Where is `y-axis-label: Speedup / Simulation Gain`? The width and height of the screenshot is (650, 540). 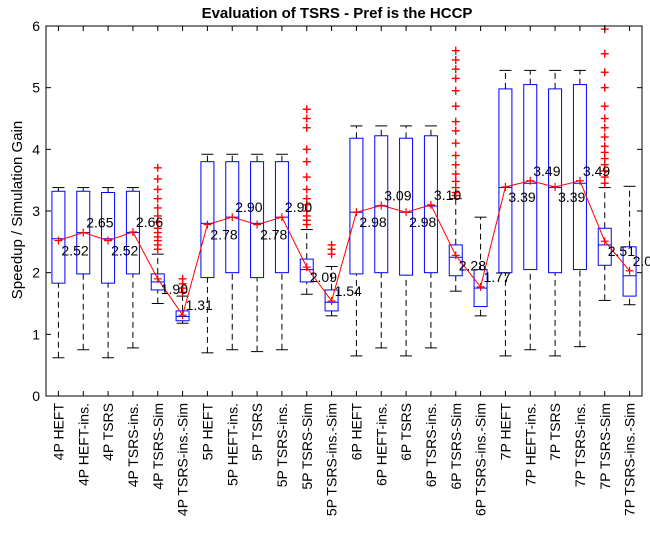 y-axis-label: Speedup / Simulation Gain is located at coordinates (17, 210).